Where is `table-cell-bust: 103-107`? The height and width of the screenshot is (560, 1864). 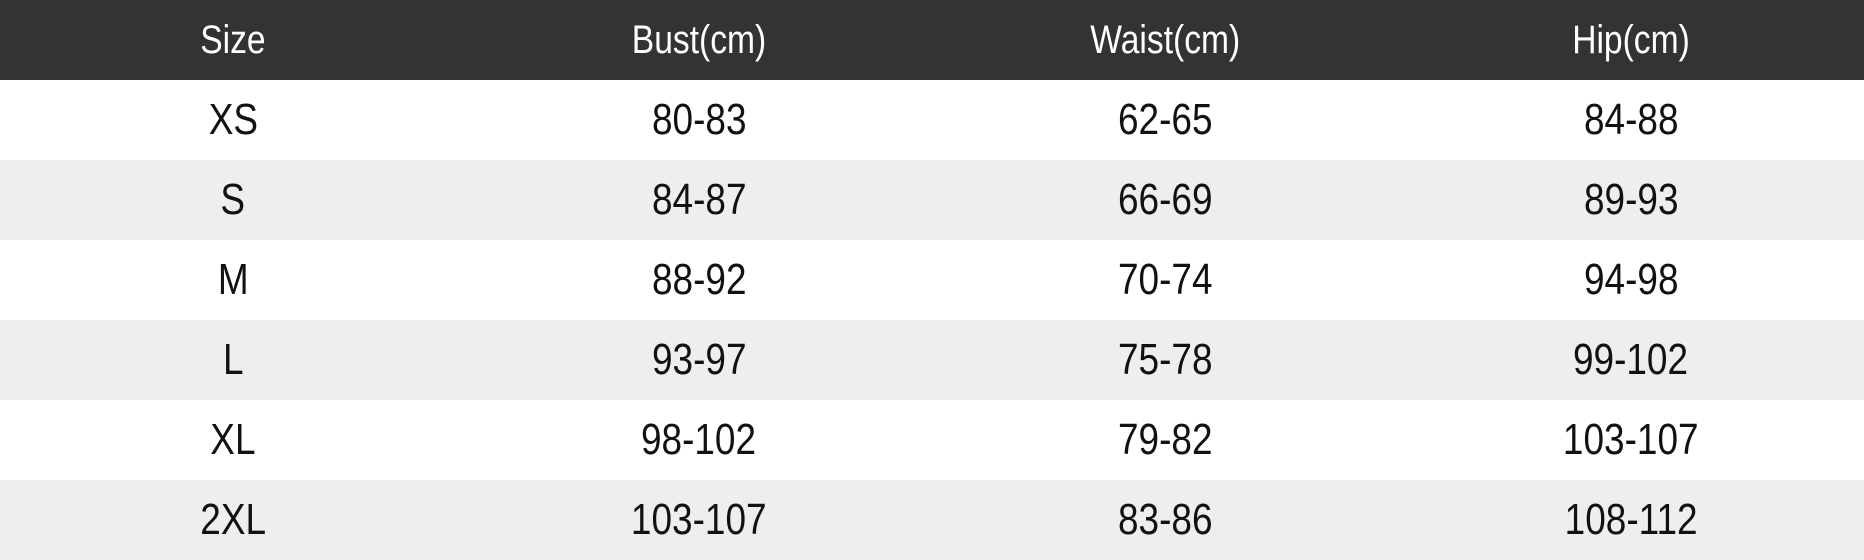
table-cell-bust: 103-107 is located at coordinates (699, 520).